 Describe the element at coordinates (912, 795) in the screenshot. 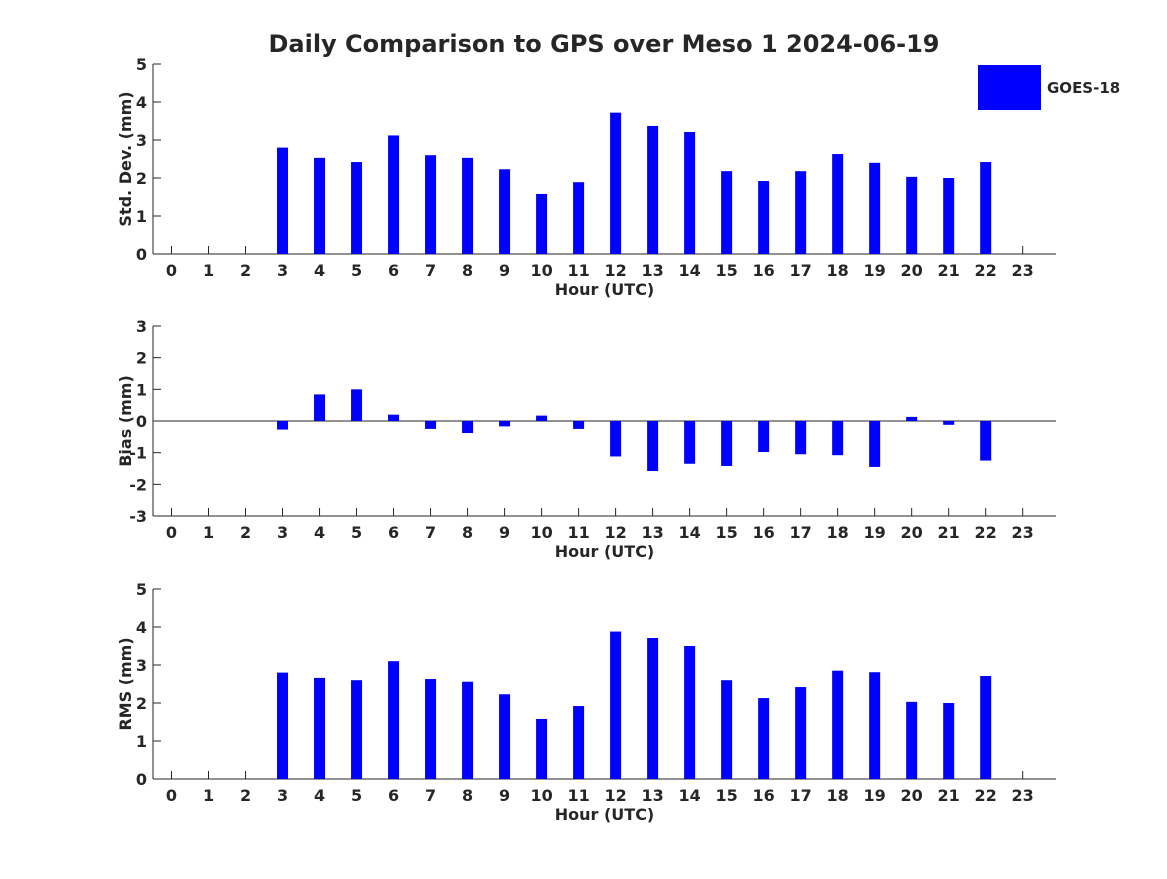

I see `x-tick-label: 20` at that location.